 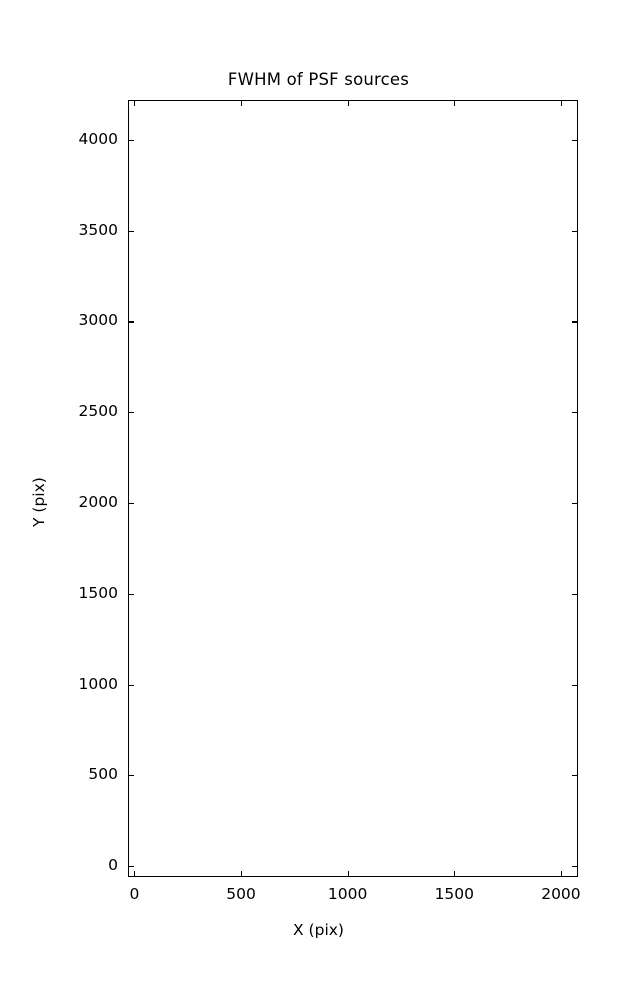 I want to click on y-tick-label: 4000, so click(x=98, y=138).